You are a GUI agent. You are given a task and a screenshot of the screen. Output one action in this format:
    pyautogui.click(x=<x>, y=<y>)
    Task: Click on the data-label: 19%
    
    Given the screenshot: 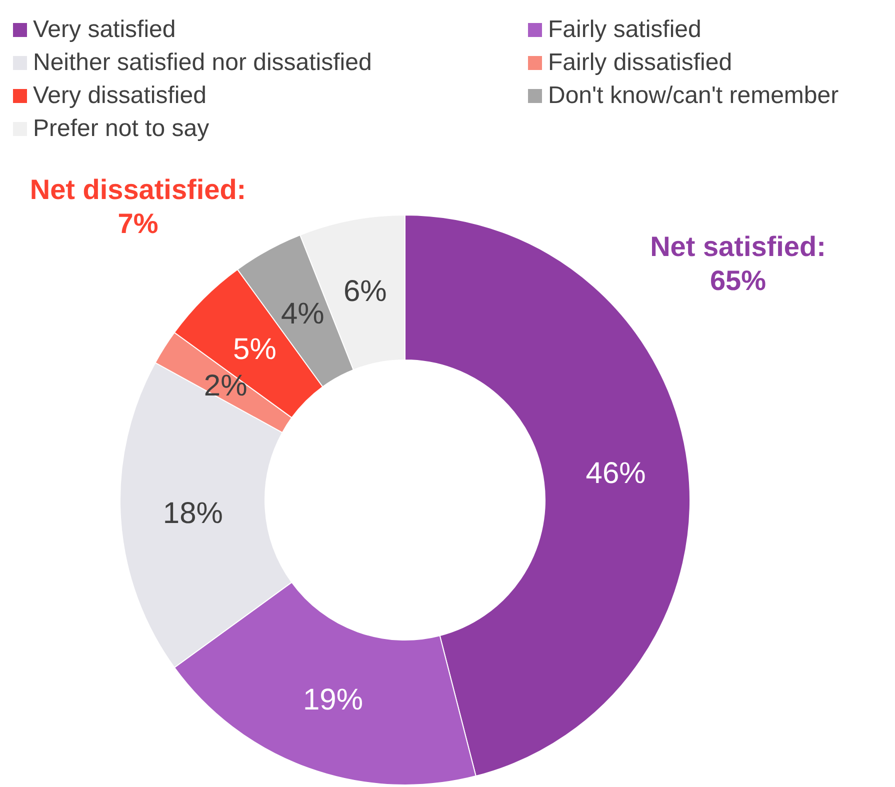 What is the action you would take?
    pyautogui.click(x=333, y=699)
    